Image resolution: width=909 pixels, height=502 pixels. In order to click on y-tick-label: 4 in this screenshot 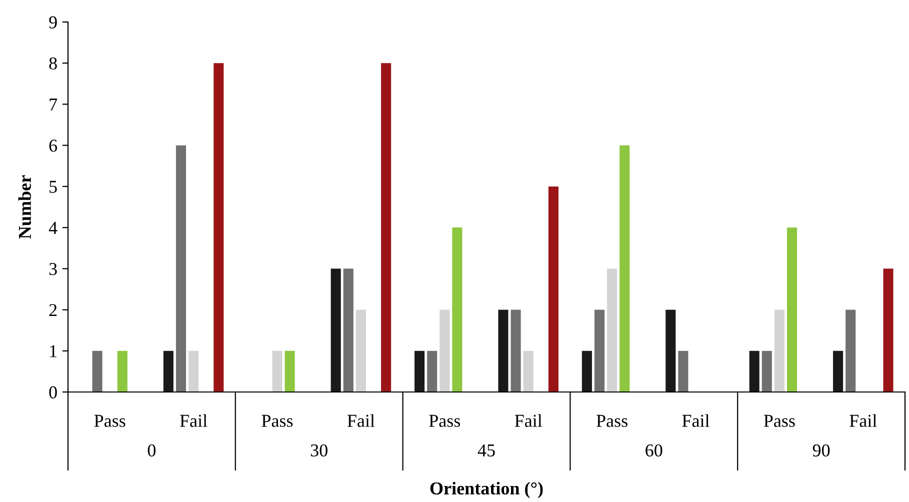, I will do `click(53, 228)`.